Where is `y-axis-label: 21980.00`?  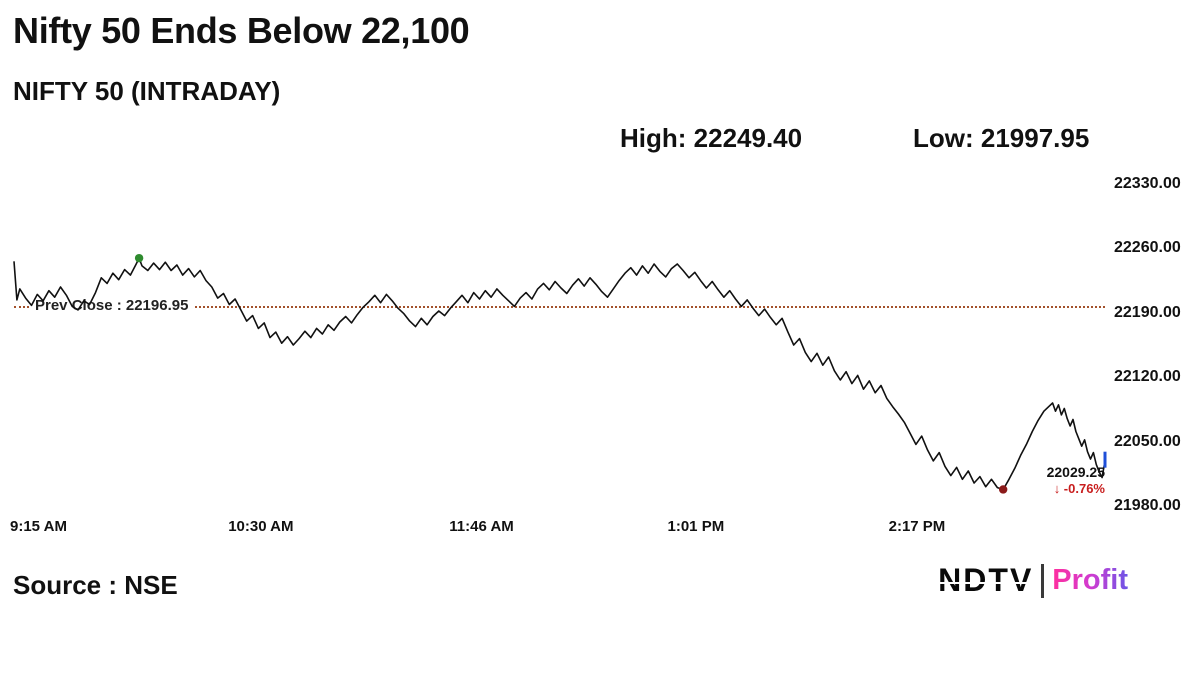 y-axis-label: 21980.00 is located at coordinates (1147, 505).